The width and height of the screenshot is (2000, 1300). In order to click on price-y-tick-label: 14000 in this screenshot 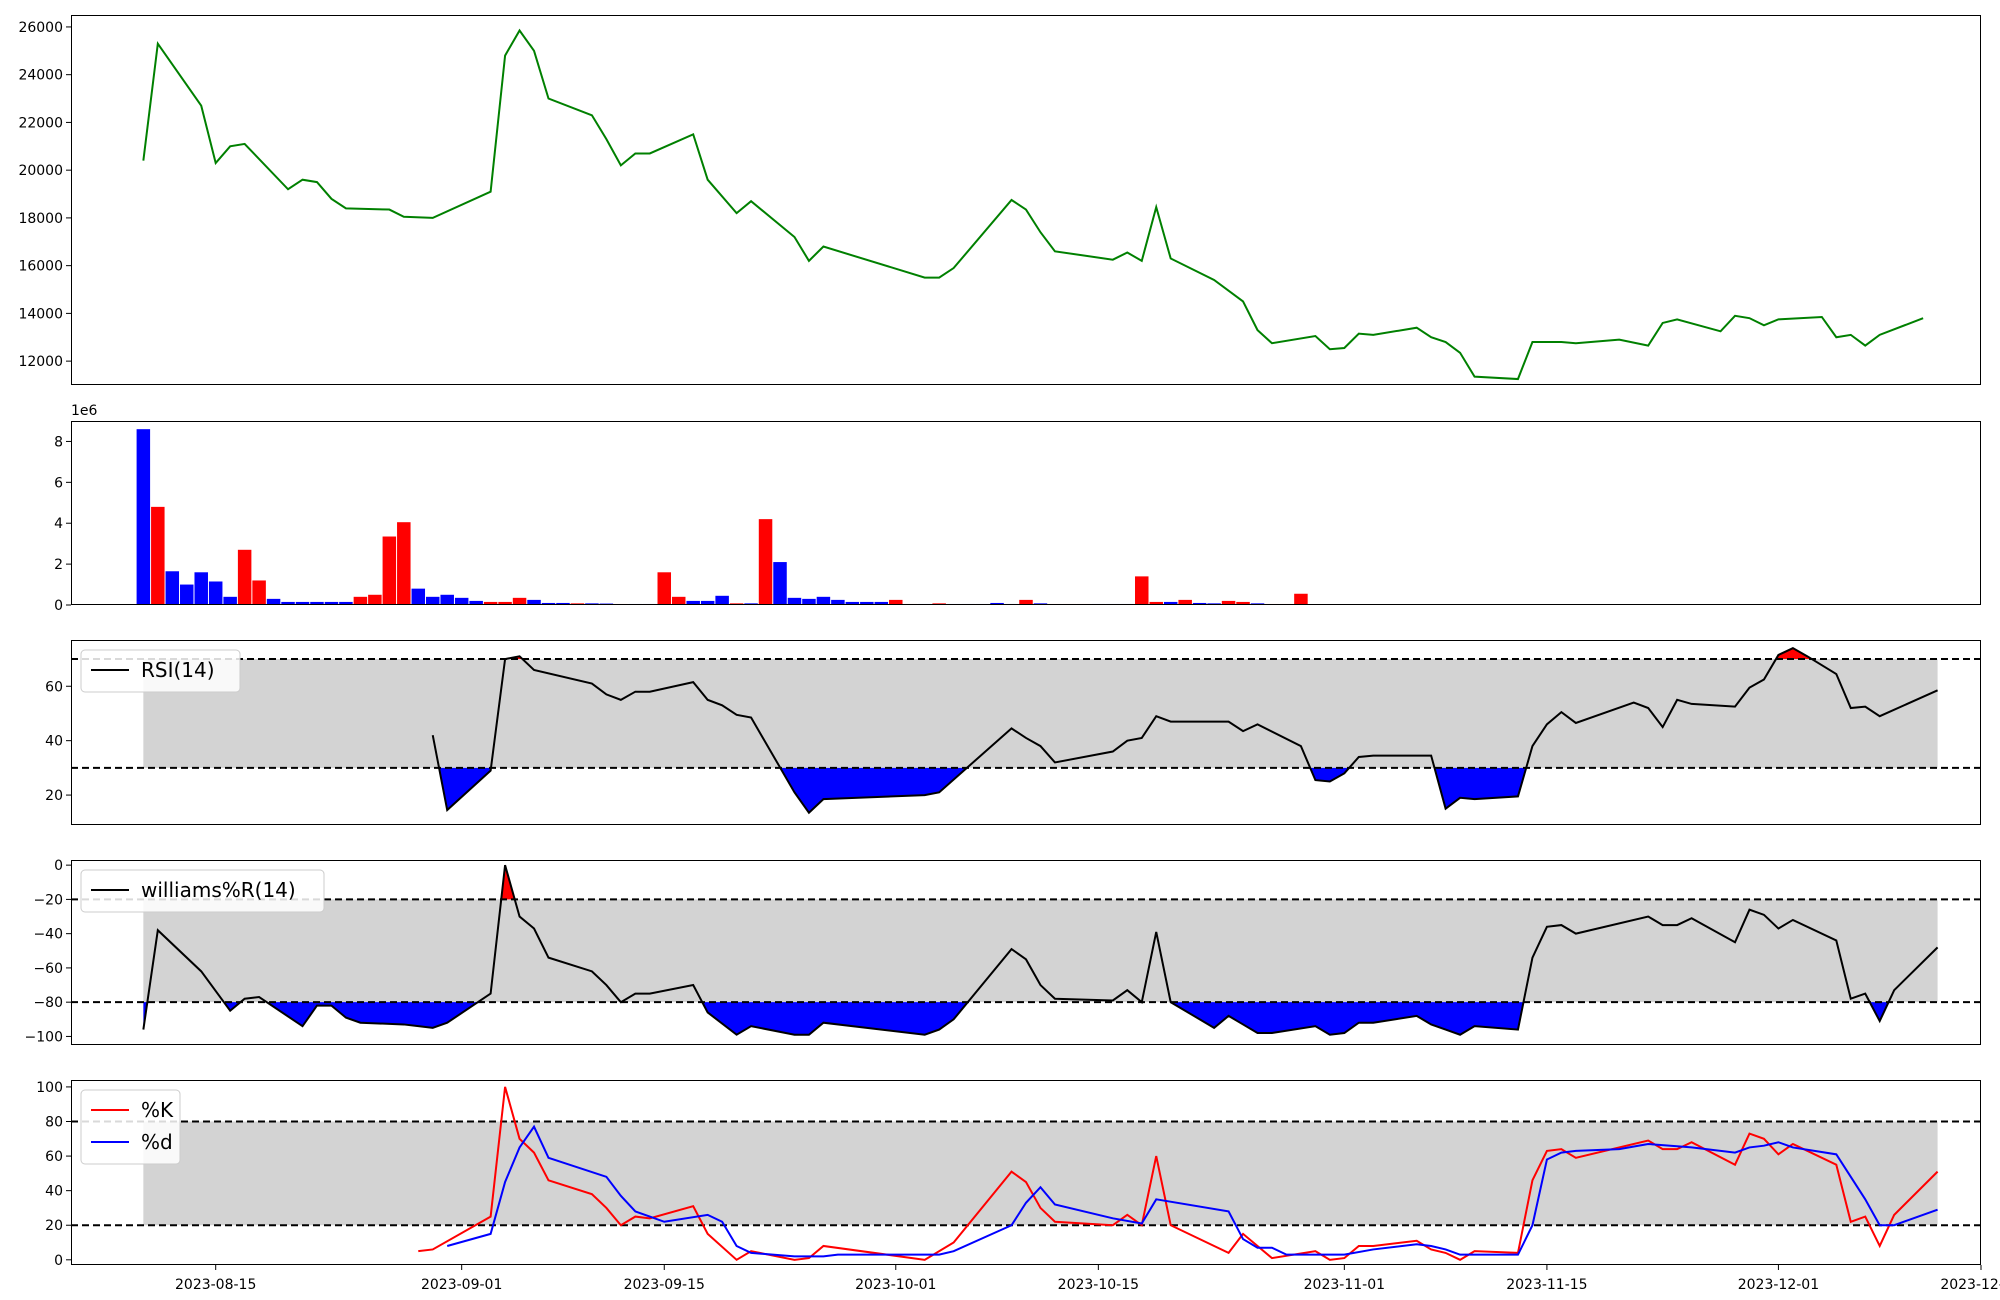, I will do `click(40, 314)`.